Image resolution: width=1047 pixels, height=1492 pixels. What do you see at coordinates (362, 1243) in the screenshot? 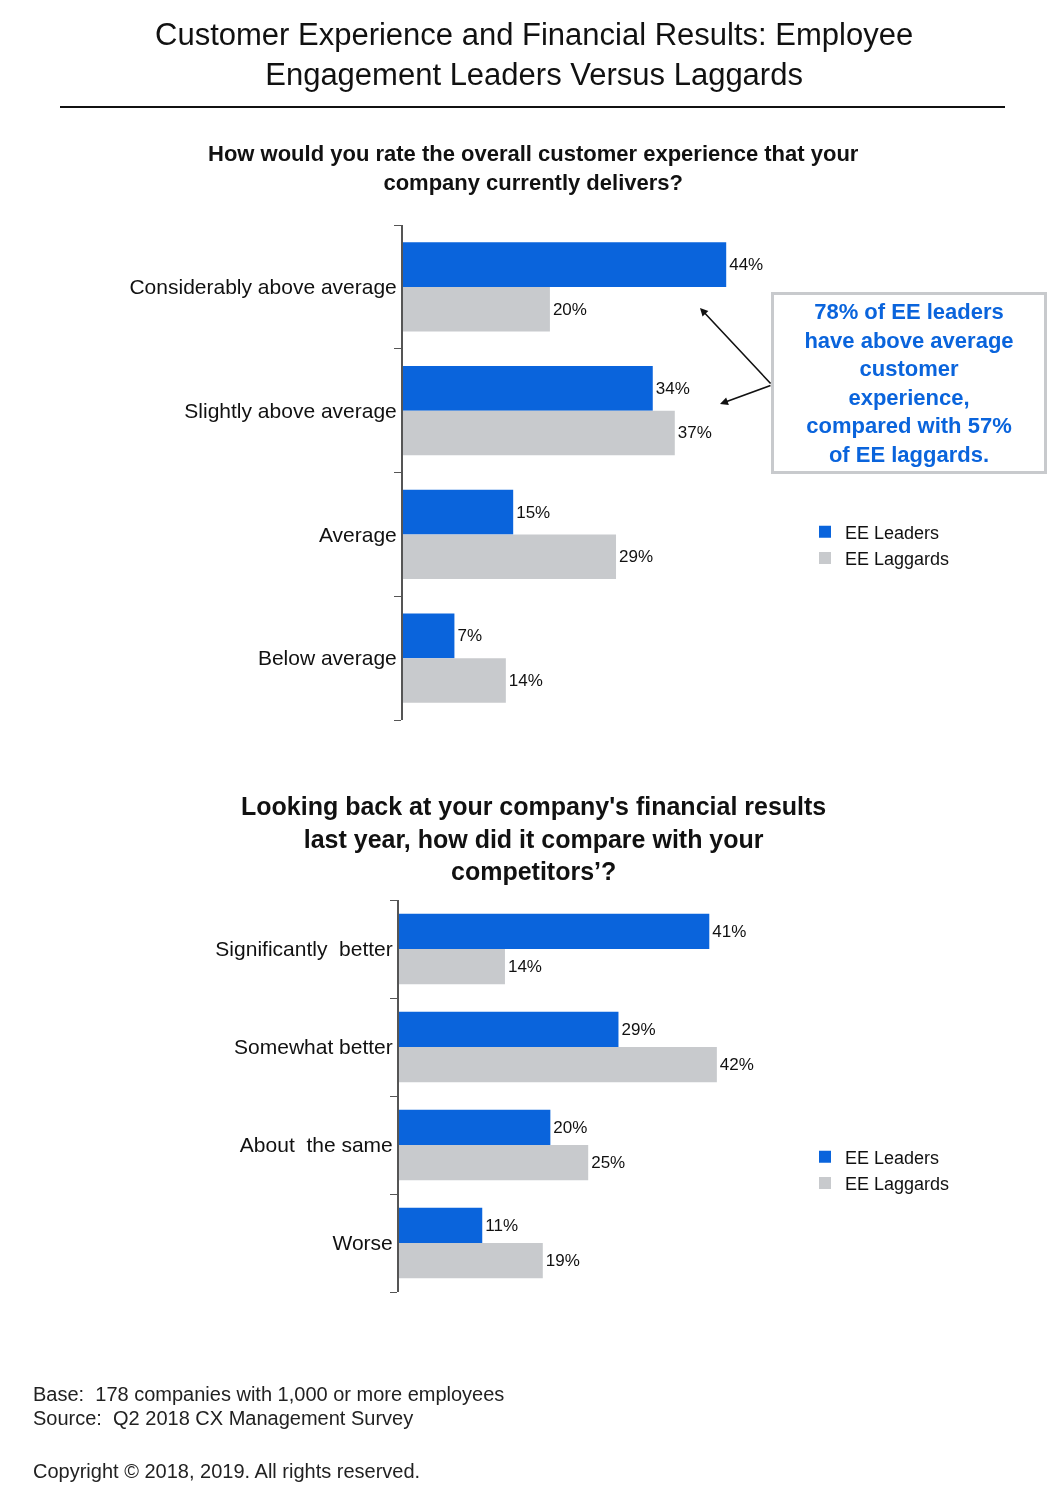
I see `y-tick-label: Worse` at bounding box center [362, 1243].